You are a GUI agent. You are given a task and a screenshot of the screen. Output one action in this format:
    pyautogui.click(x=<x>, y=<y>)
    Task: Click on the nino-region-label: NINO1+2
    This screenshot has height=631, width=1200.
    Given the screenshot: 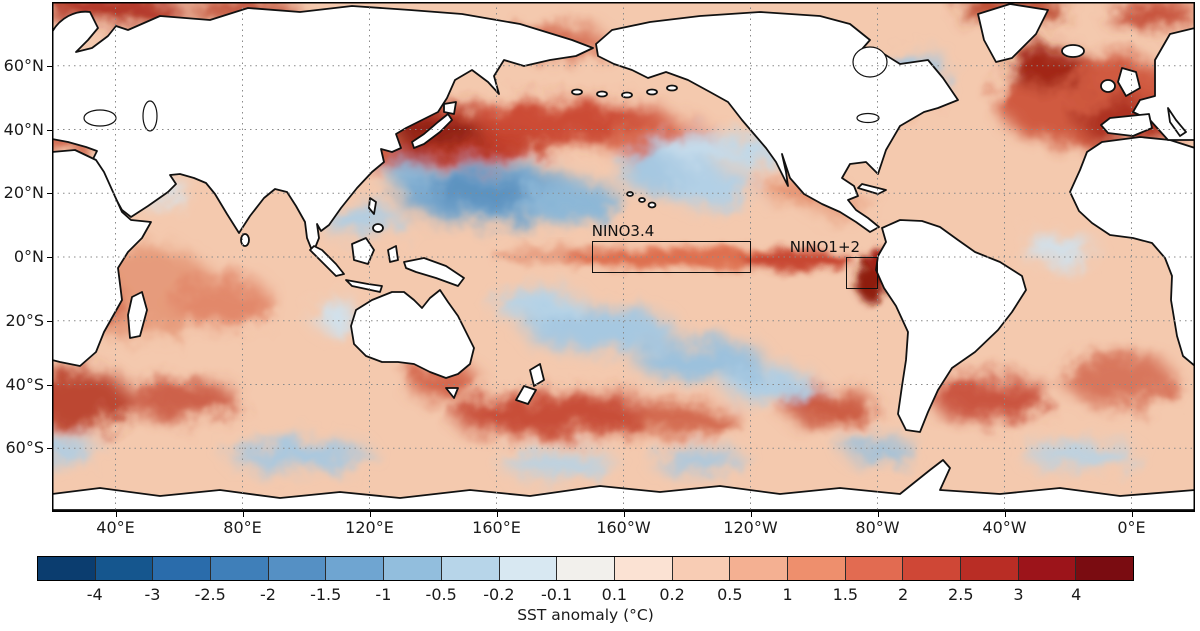 What is the action you would take?
    pyautogui.click(x=825, y=247)
    